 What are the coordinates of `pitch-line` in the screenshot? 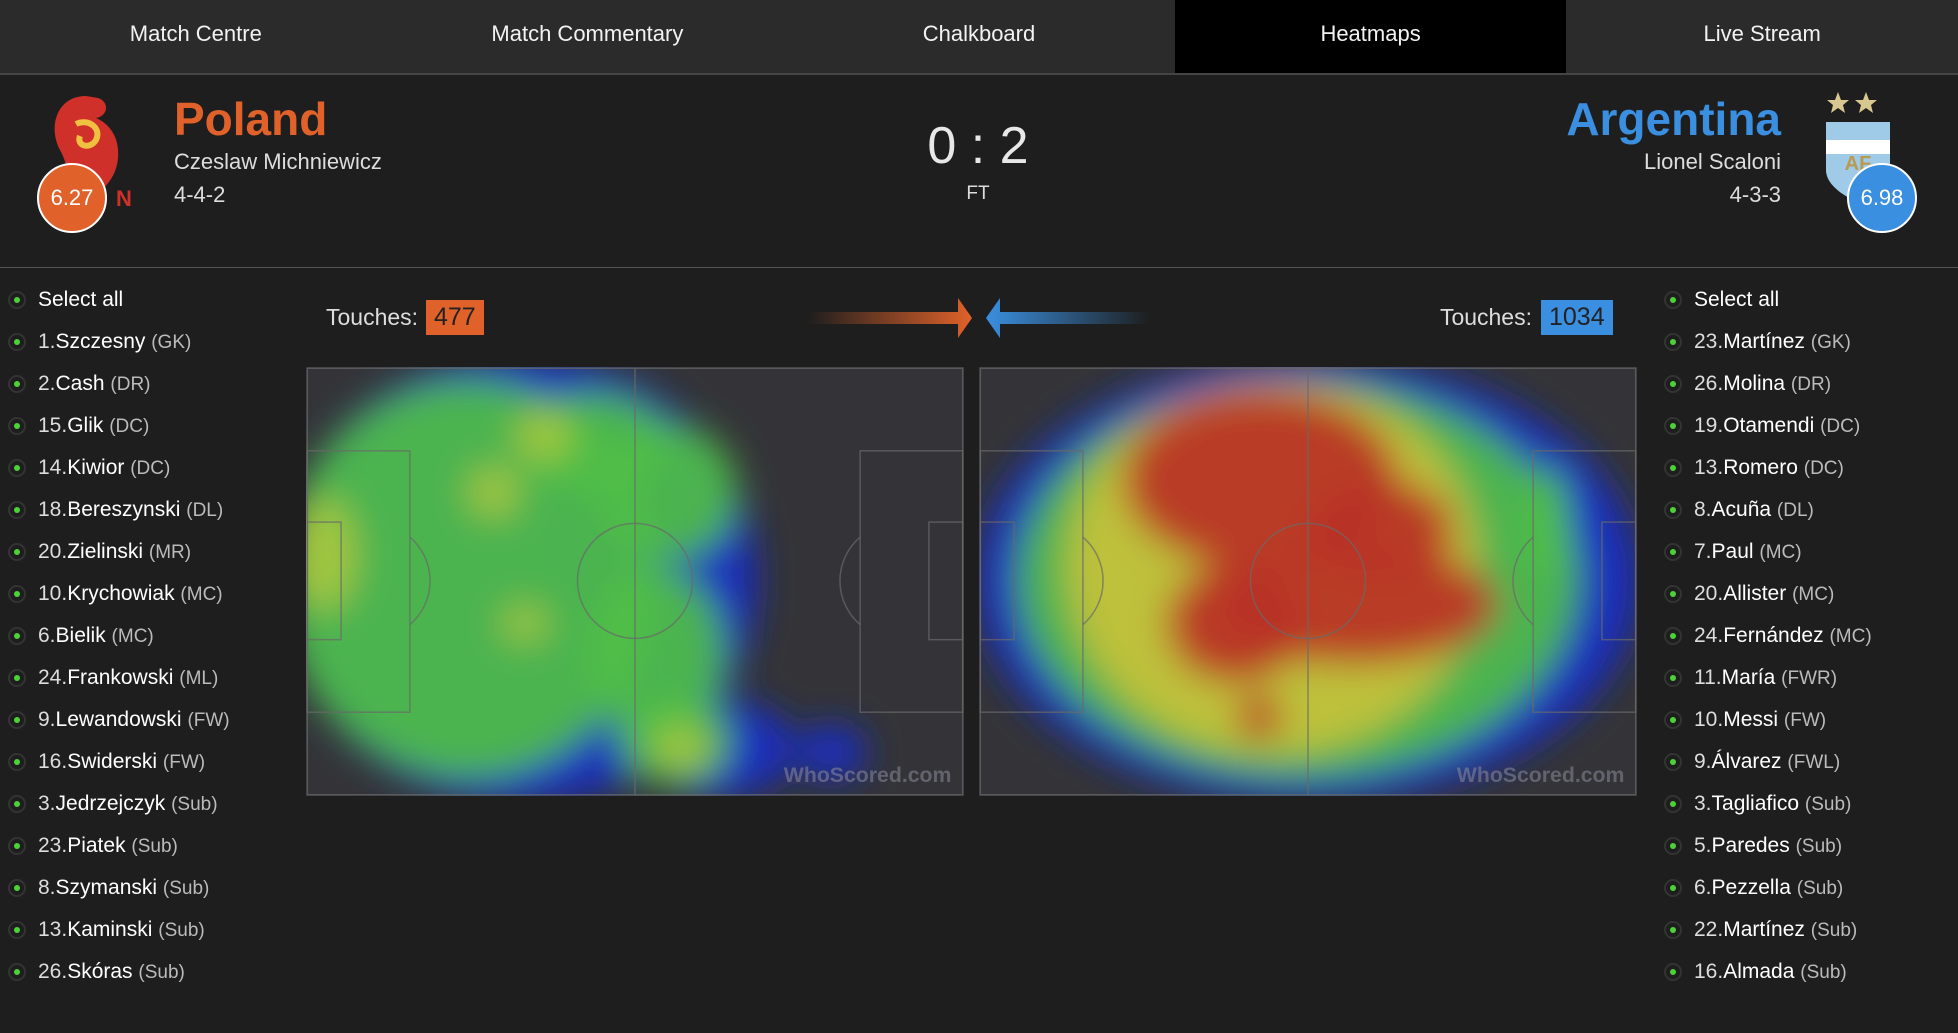 It's located at (420, 581).